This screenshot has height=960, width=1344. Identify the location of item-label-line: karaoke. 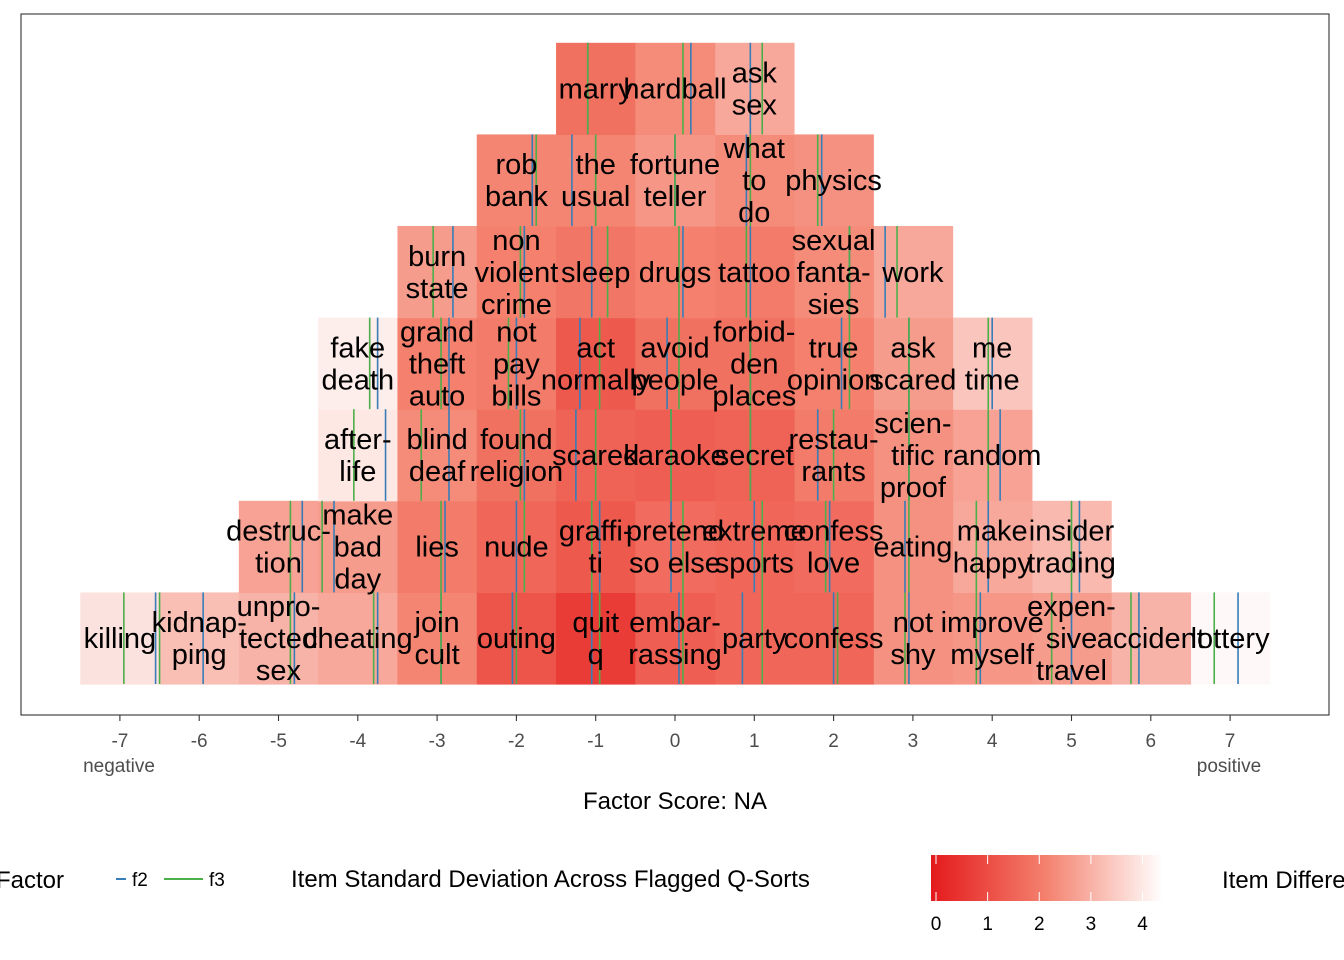
(674, 456).